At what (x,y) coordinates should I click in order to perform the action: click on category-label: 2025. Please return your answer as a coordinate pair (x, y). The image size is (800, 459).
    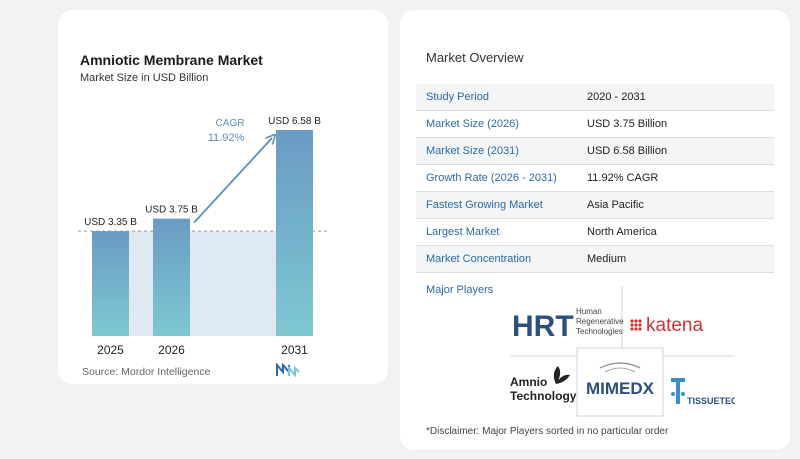
    Looking at the image, I should click on (110, 350).